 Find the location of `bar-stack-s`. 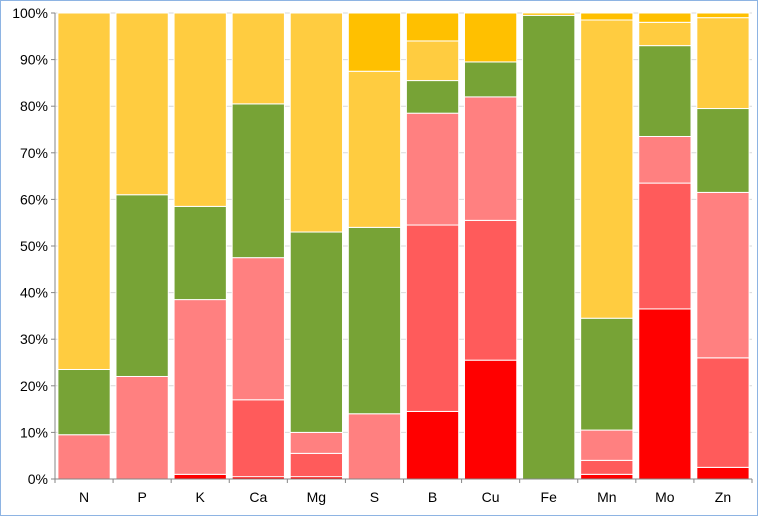

bar-stack-s is located at coordinates (374, 246).